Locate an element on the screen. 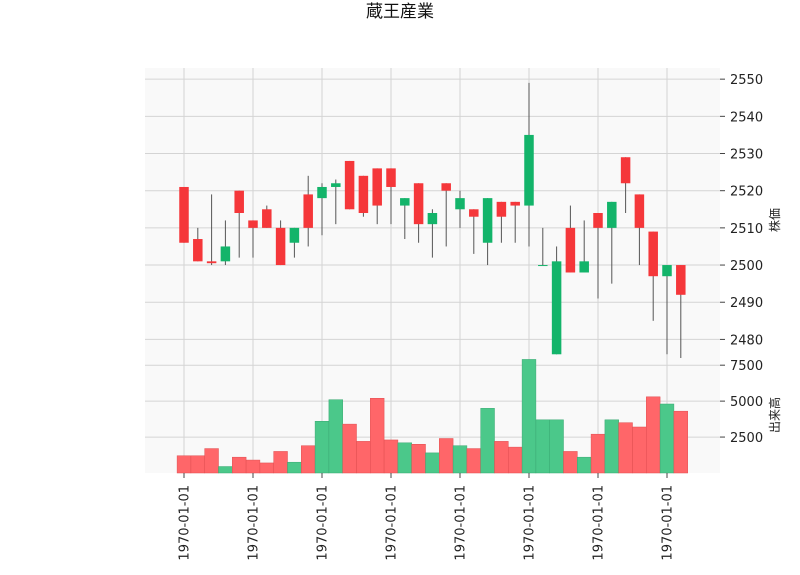  price-tick-label: 2540 is located at coordinates (746, 117).